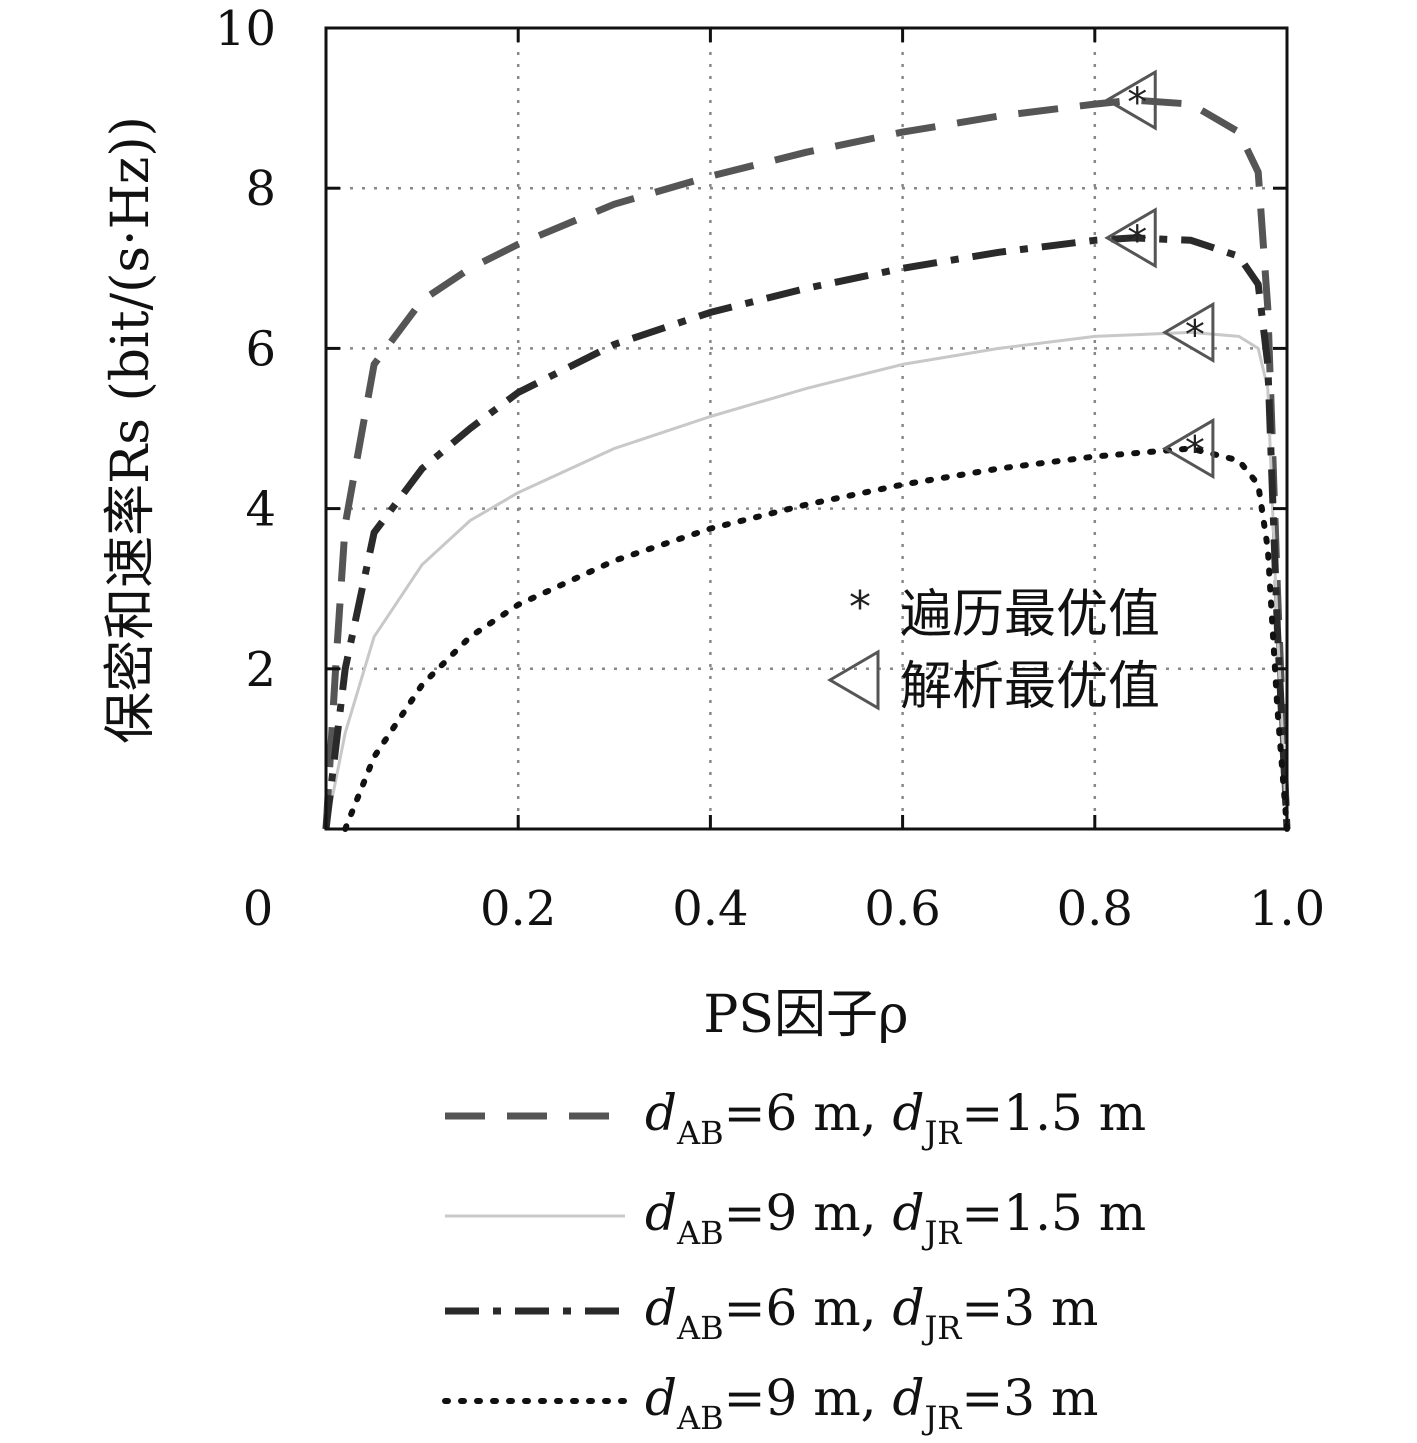 This screenshot has width=1417, height=1443. Describe the element at coordinates (245, 29) in the screenshot. I see `y-tick-label: 10` at that location.